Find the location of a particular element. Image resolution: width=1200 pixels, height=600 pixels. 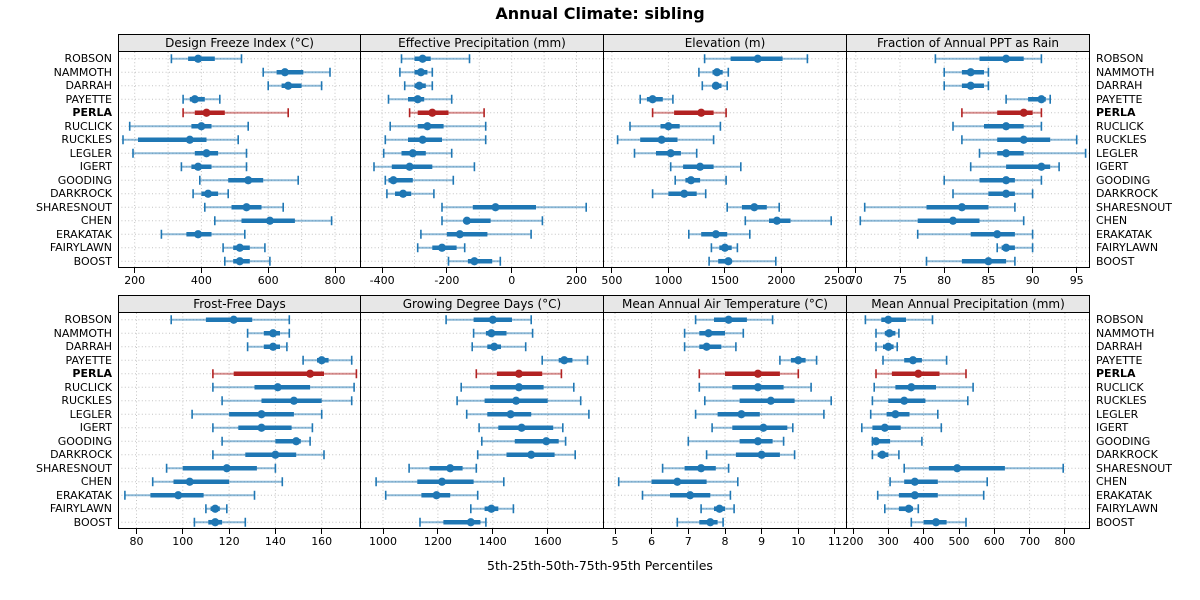

x-tick-label: 120 is located at coordinates (229, 541).